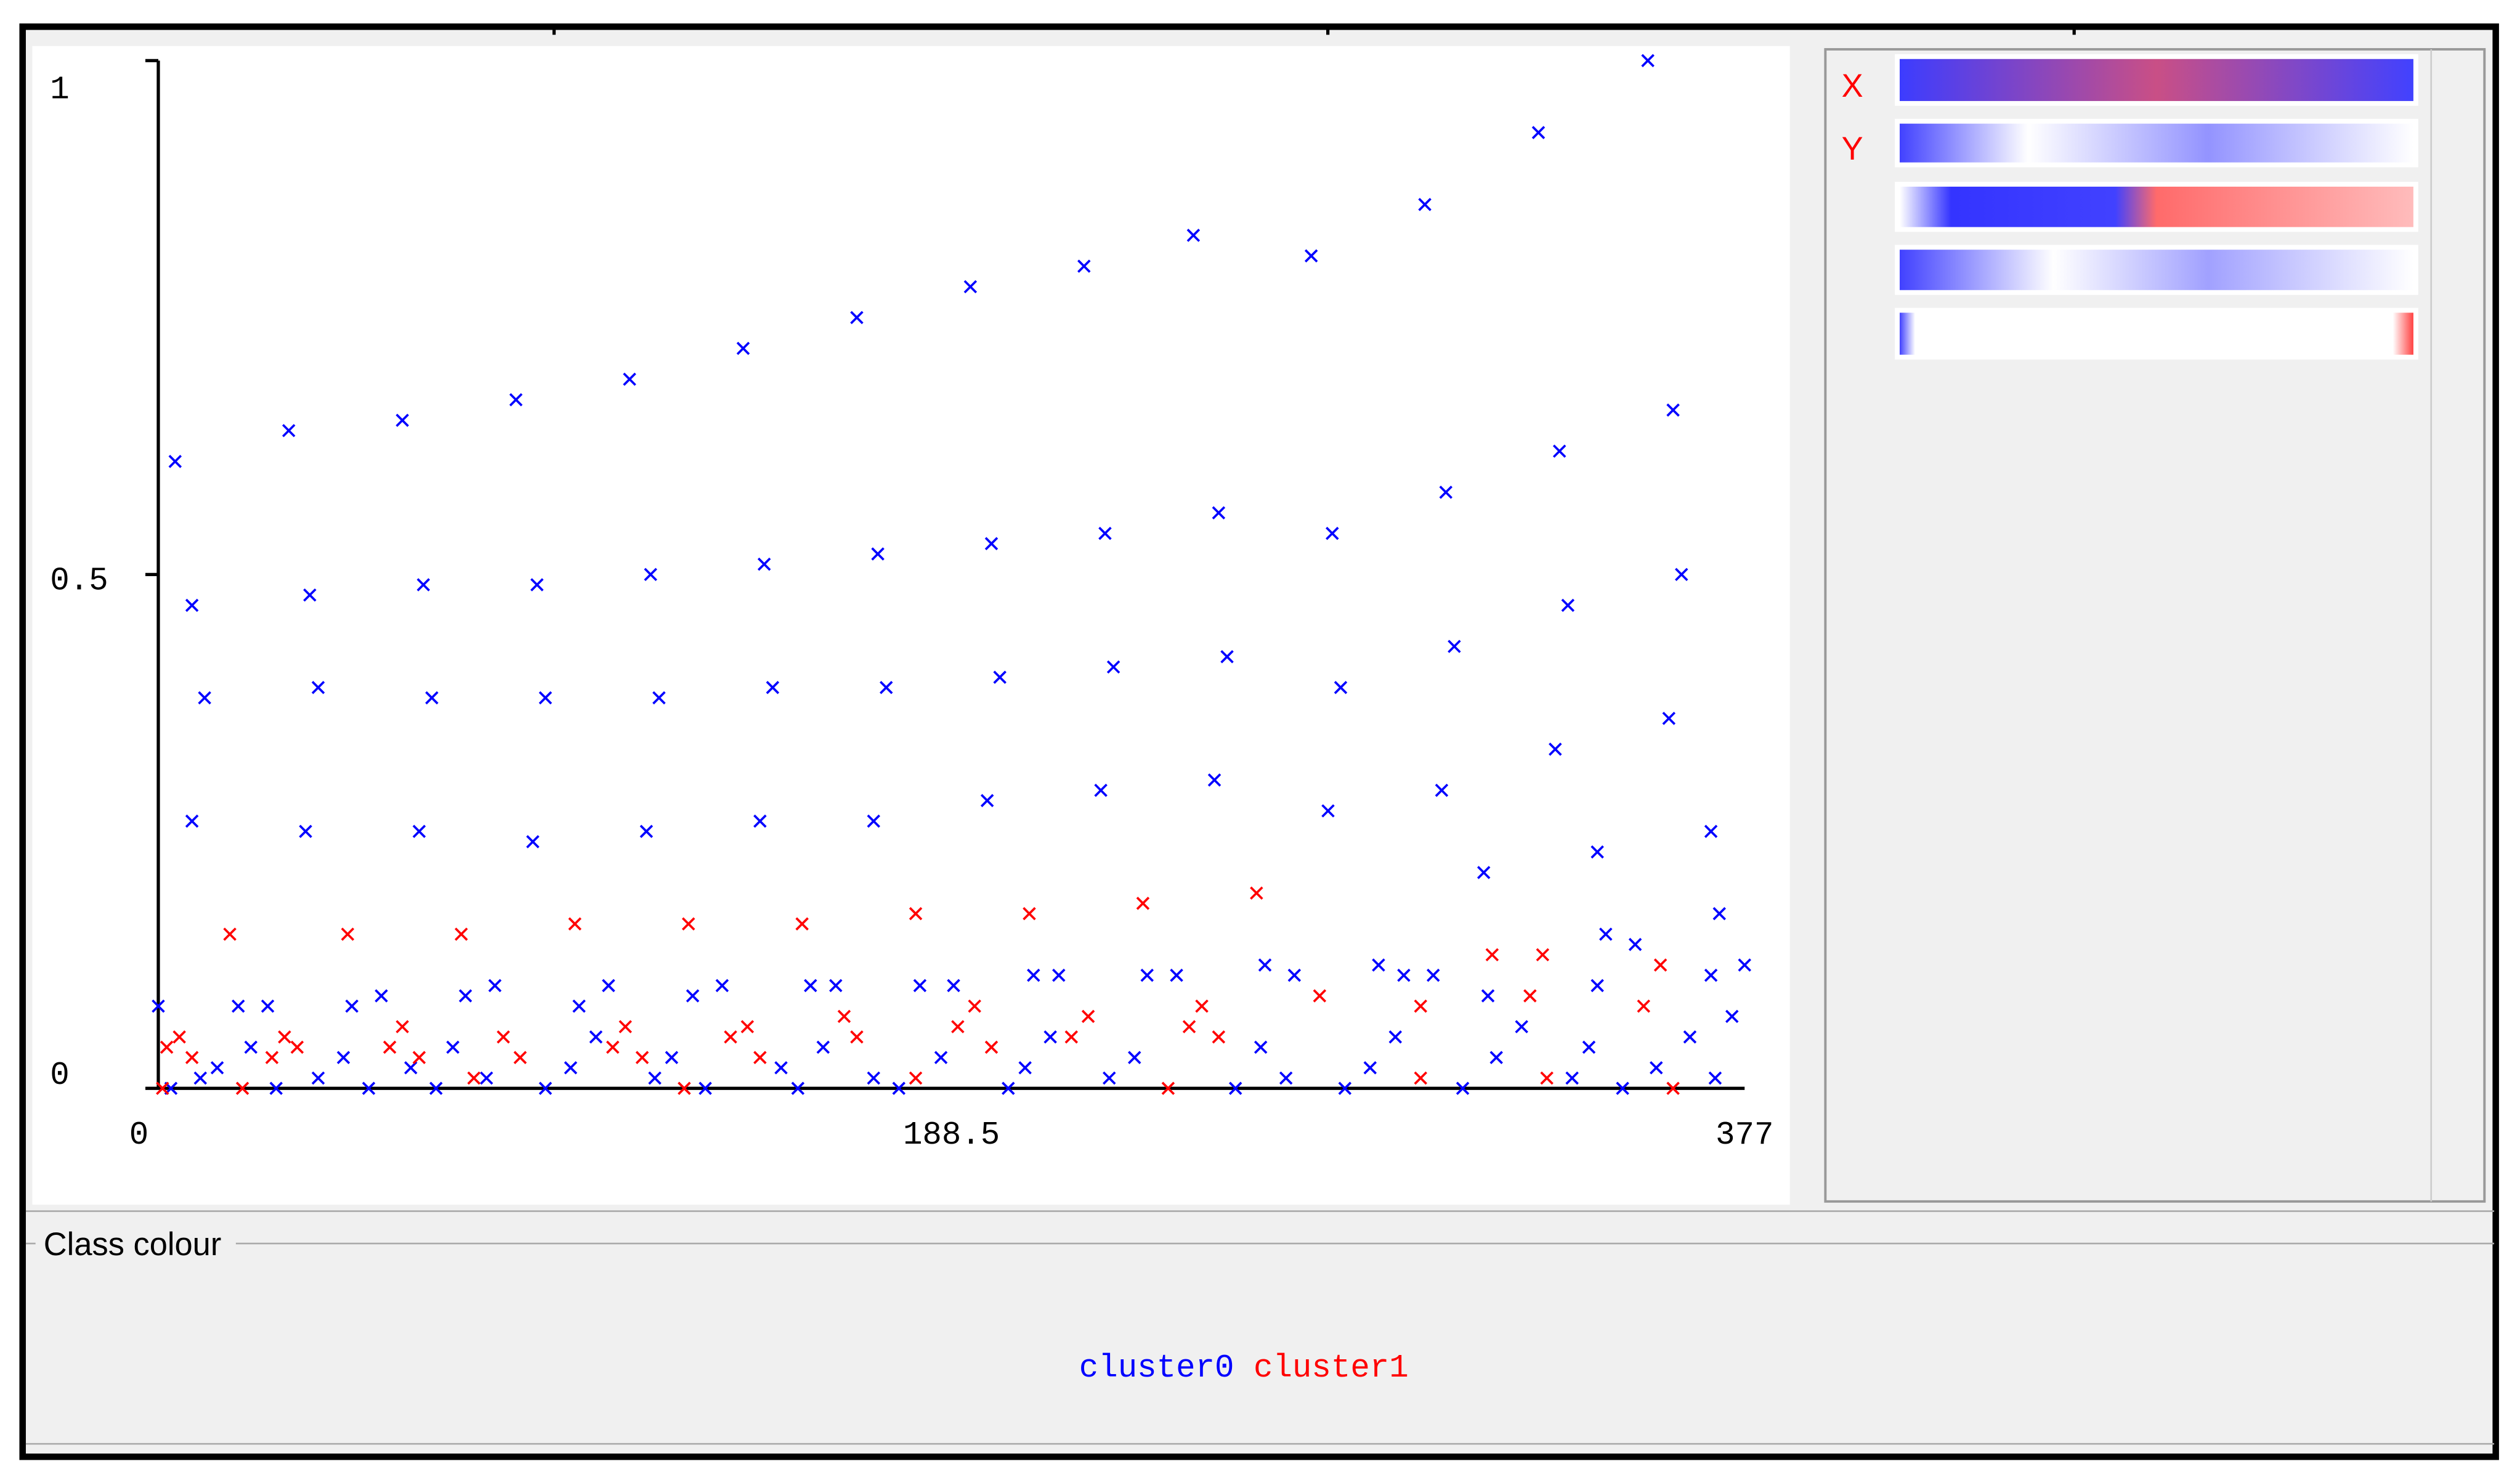 The width and height of the screenshot is (2520, 1477). Describe the element at coordinates (59, 89) in the screenshot. I see `y-tick-label: 1` at that location.